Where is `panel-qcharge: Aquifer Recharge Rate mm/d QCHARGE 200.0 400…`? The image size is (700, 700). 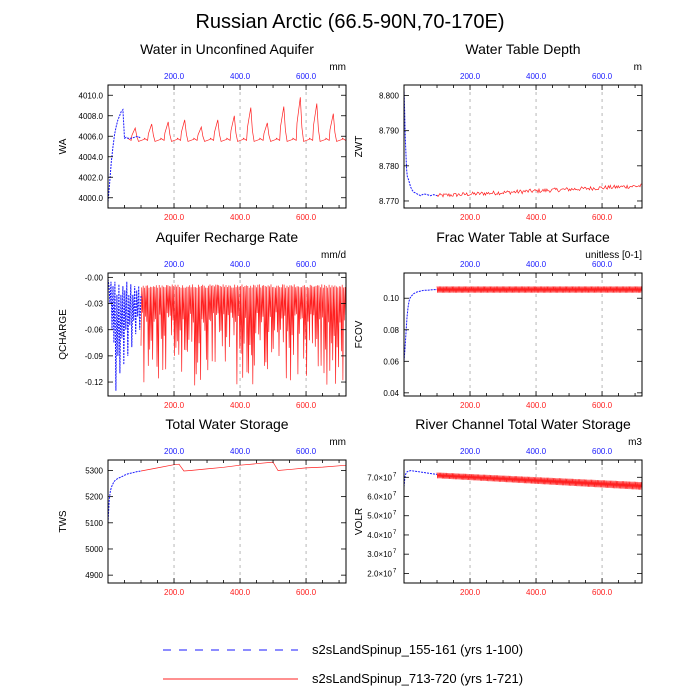
panel-qcharge: Aquifer Recharge Rate mm/d QCHARGE 200.0 400… is located at coordinates (202, 319).